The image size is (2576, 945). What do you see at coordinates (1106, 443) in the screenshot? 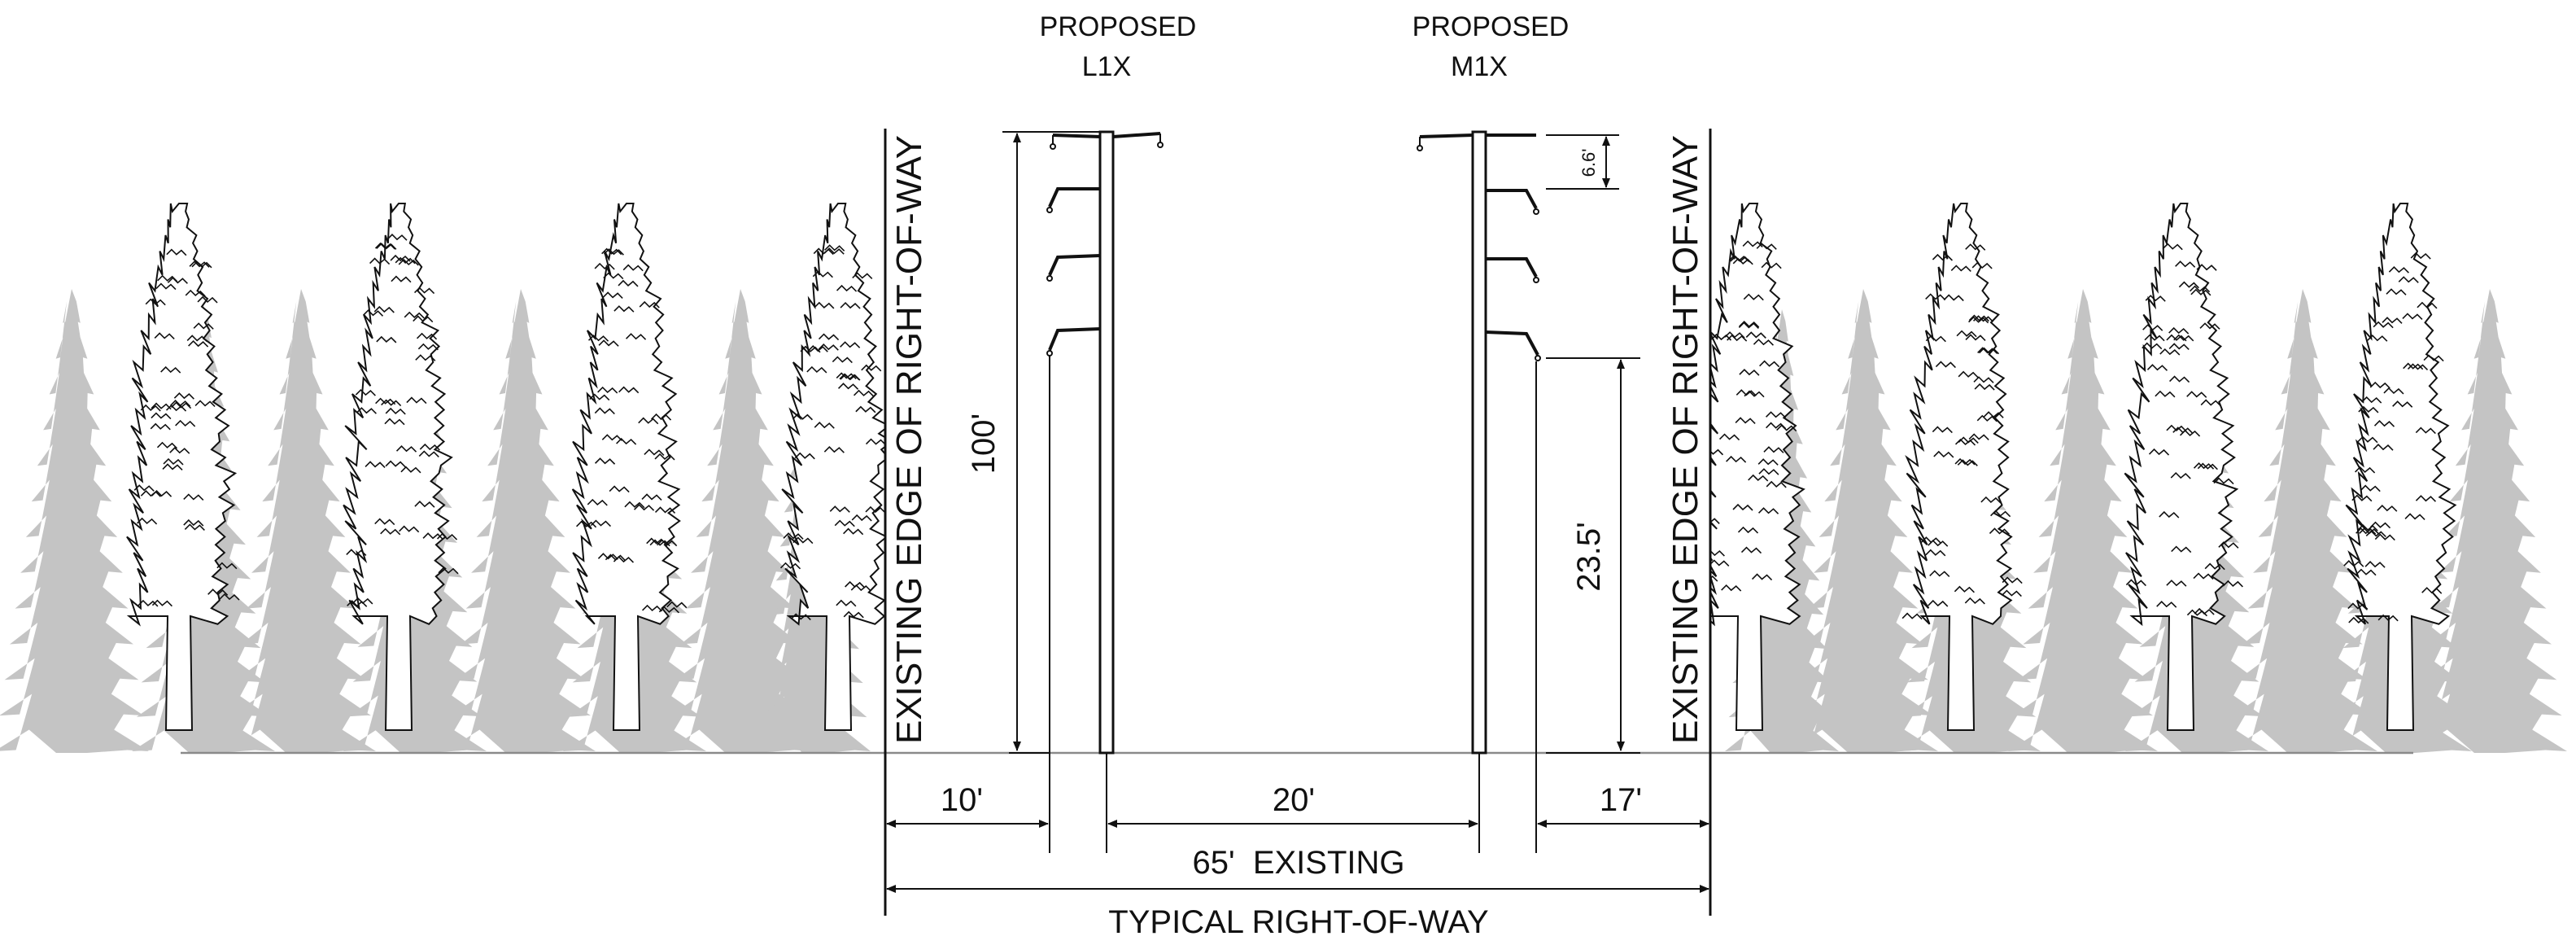
I see `l1x-pole` at bounding box center [1106, 443].